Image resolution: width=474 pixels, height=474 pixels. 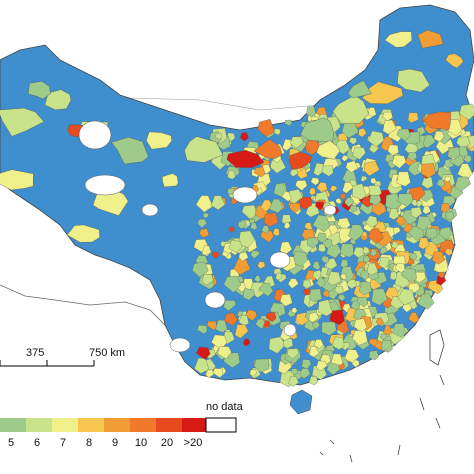 What do you see at coordinates (89, 443) in the screenshot?
I see `legend-label: 8` at bounding box center [89, 443].